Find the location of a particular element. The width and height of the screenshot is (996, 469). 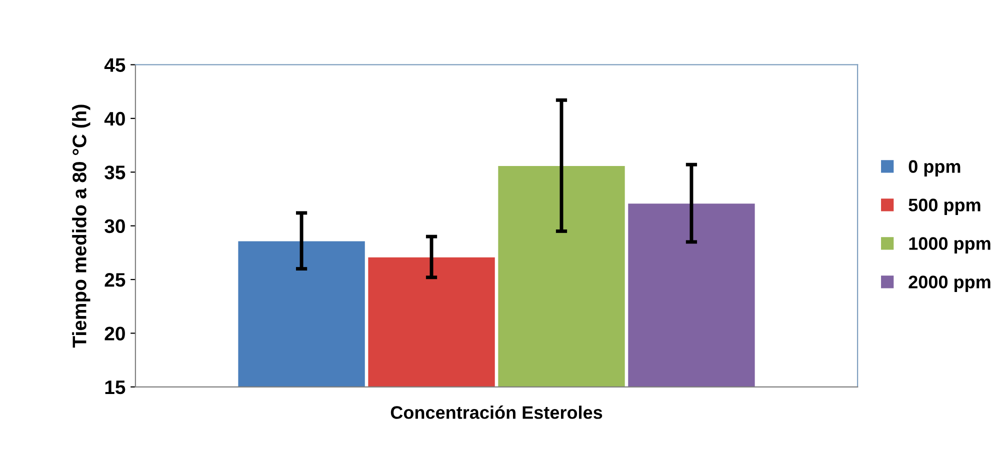

y-tick-label: 45 is located at coordinates (115, 65).